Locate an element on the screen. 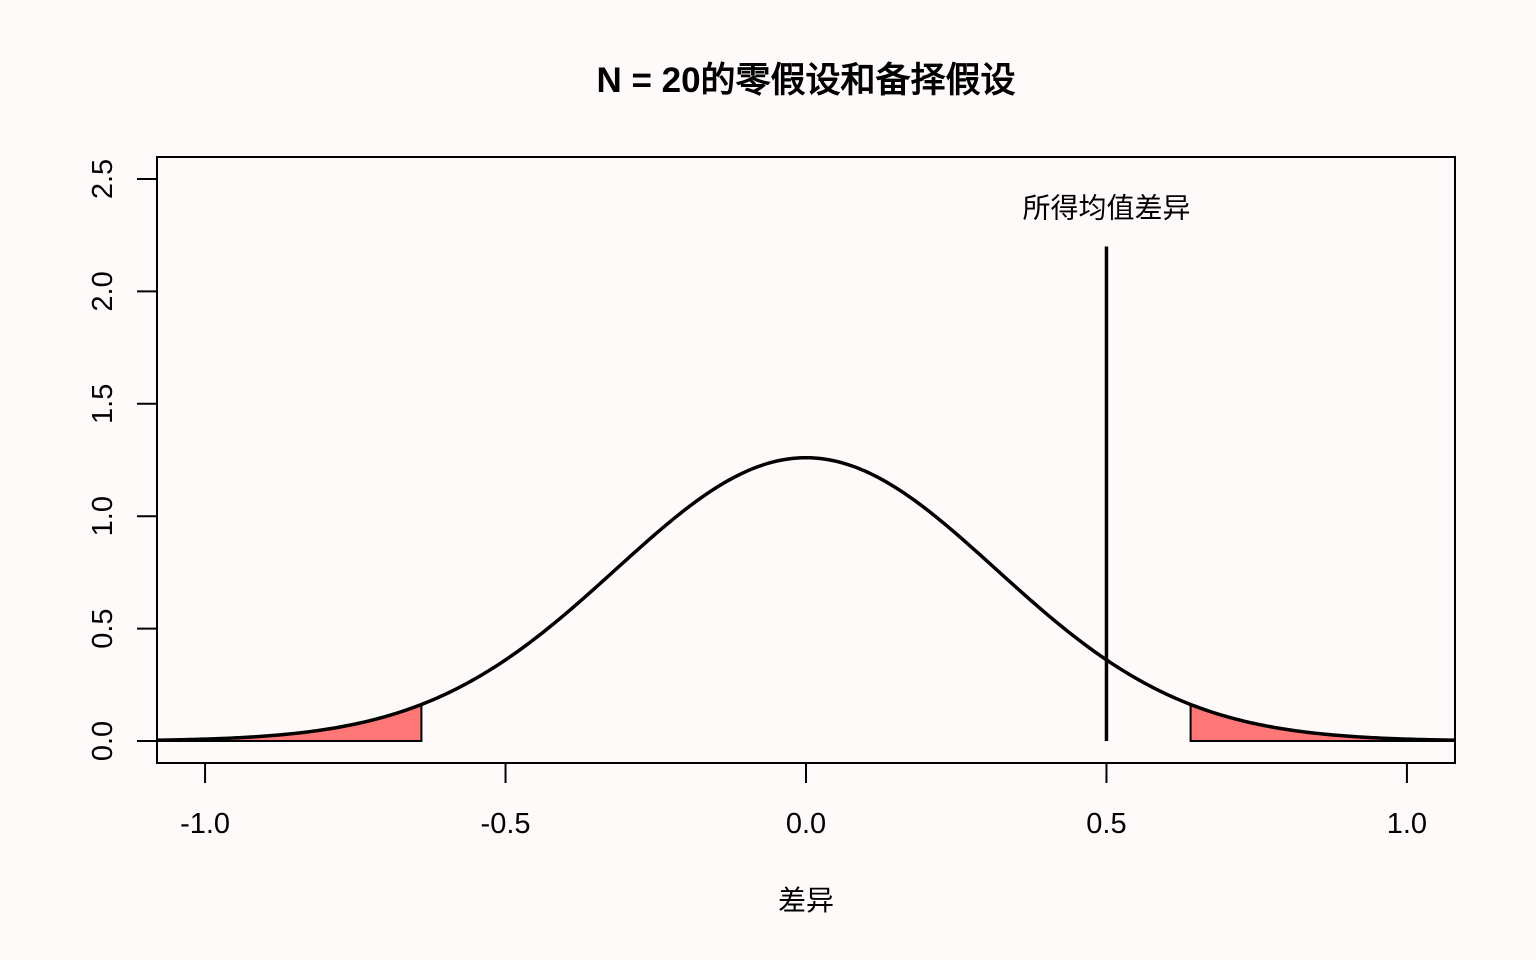  x-tick-label-0: -1.0 is located at coordinates (205, 824).